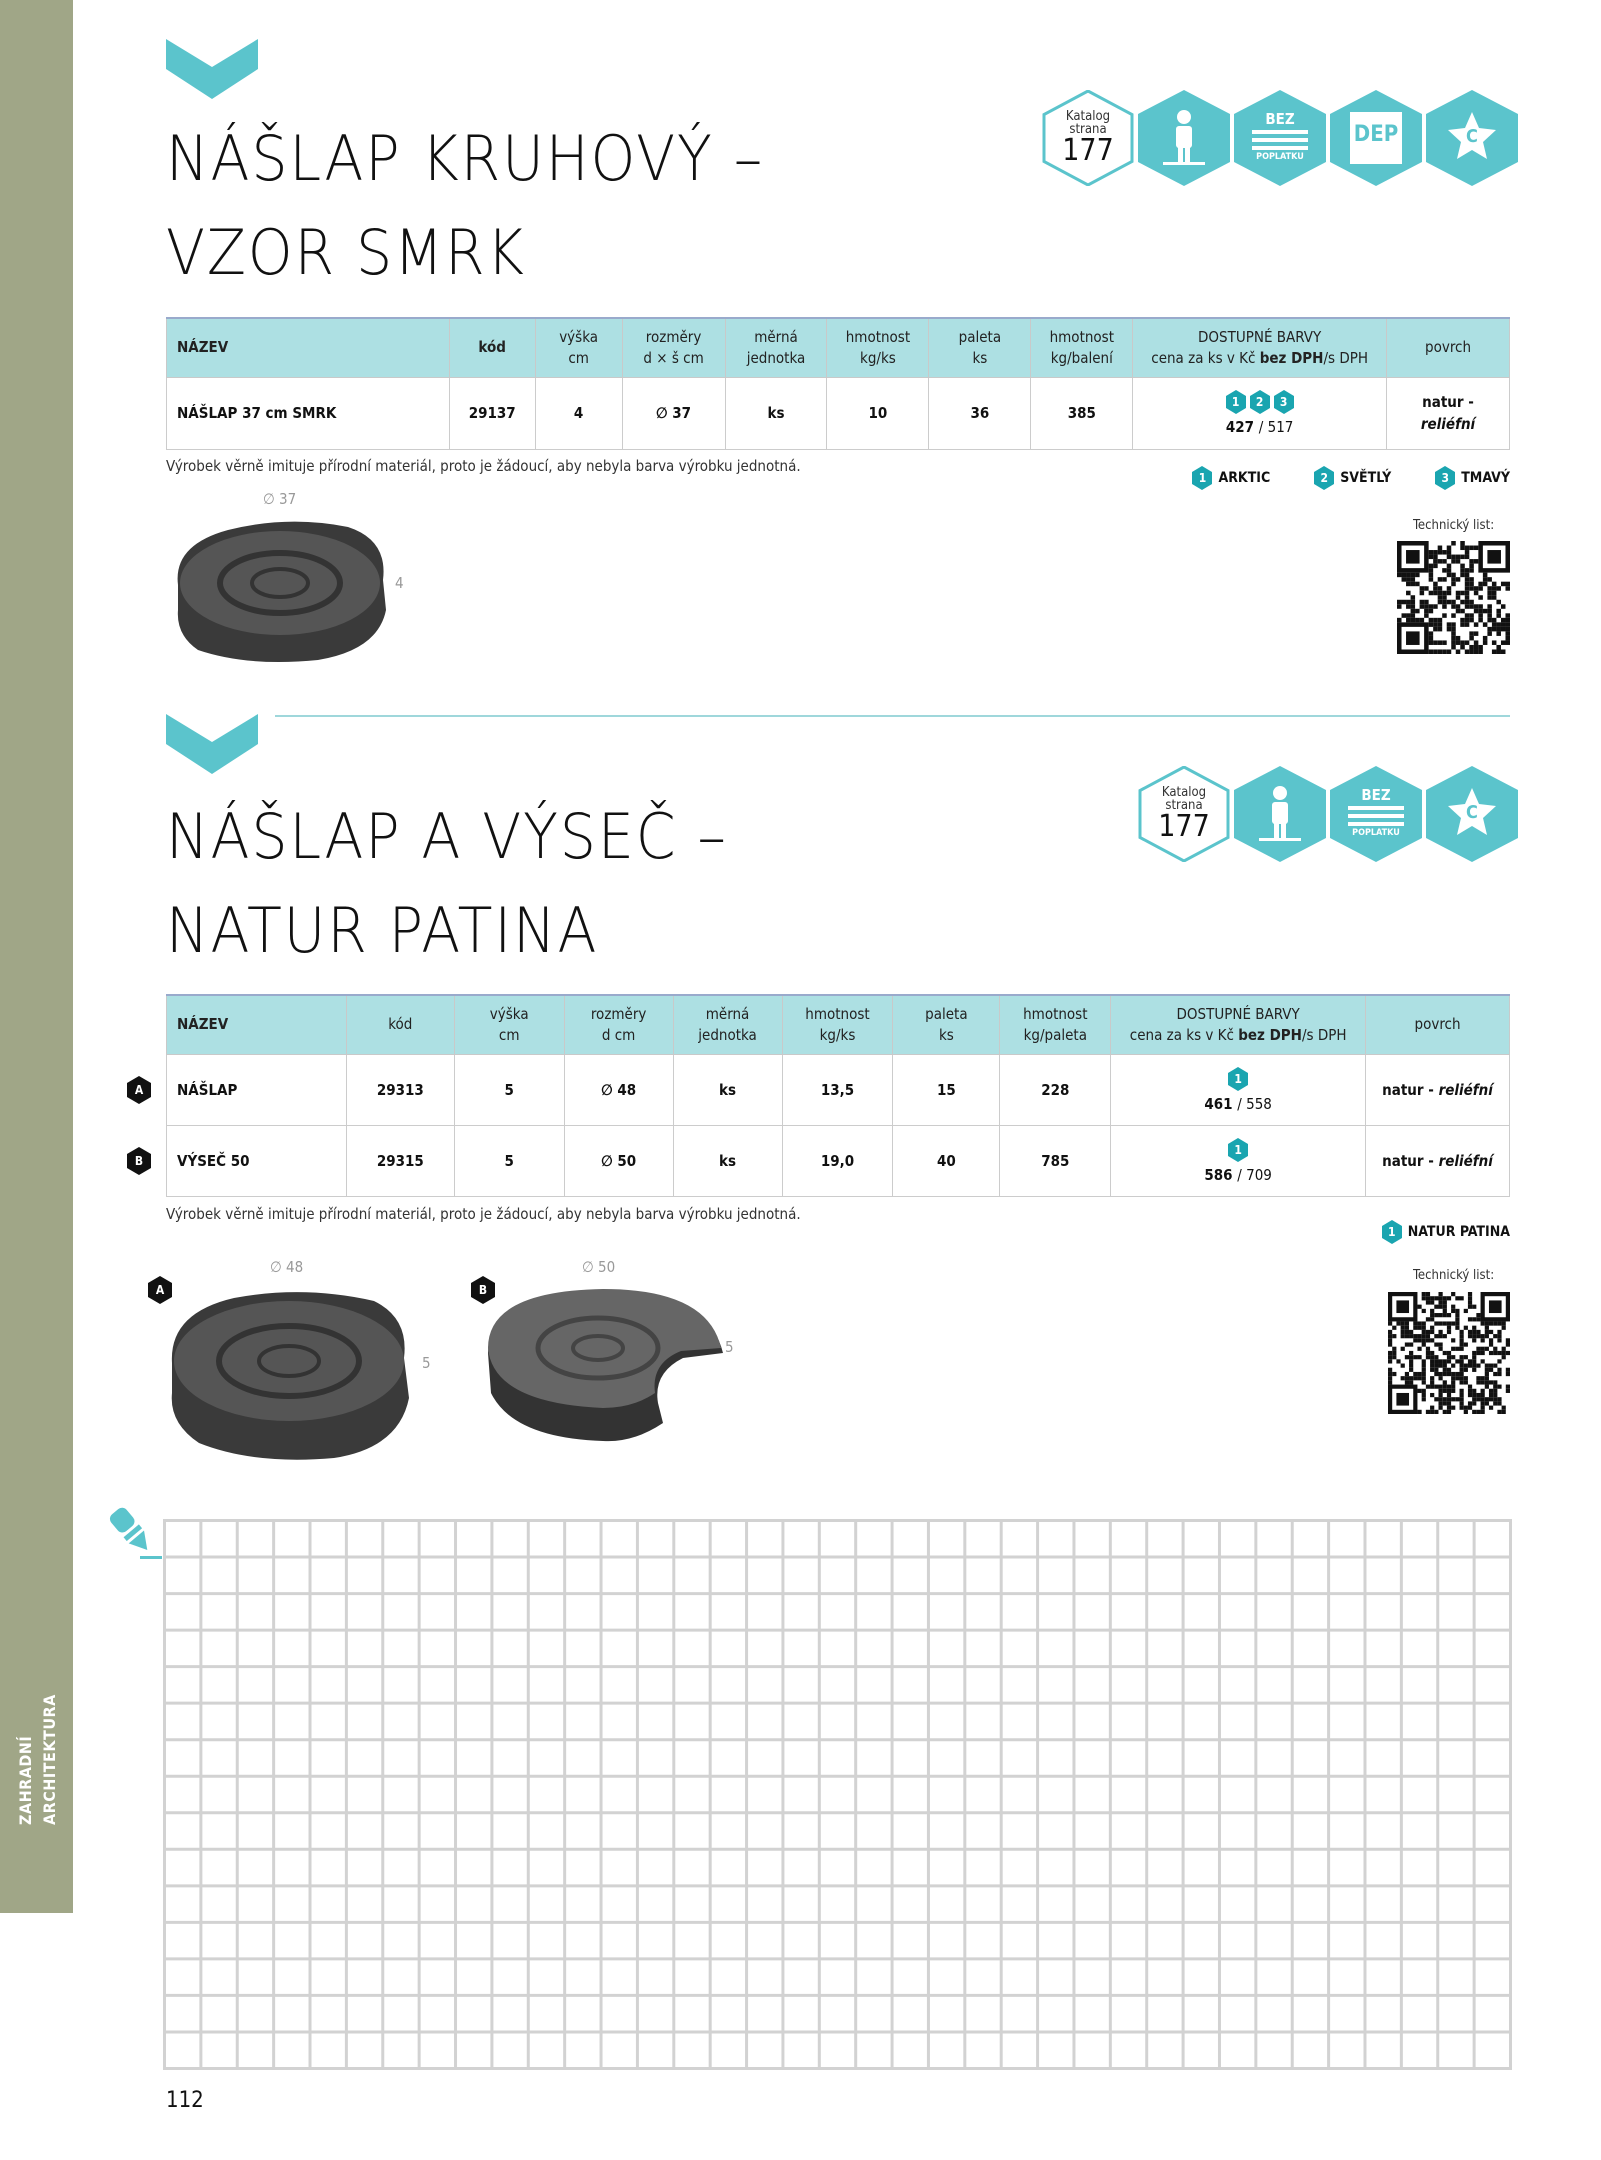  I want to click on height-label: 4, so click(399, 583).